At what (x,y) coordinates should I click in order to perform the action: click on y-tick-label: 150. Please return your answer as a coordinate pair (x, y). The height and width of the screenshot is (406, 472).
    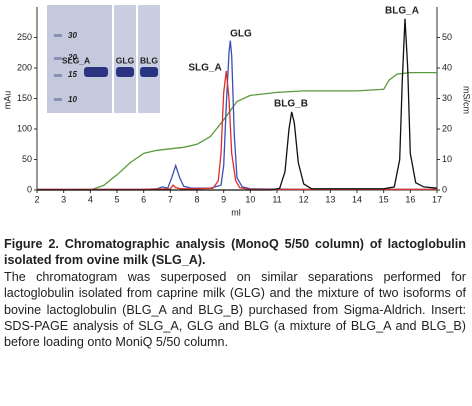
    Looking at the image, I should click on (24, 98).